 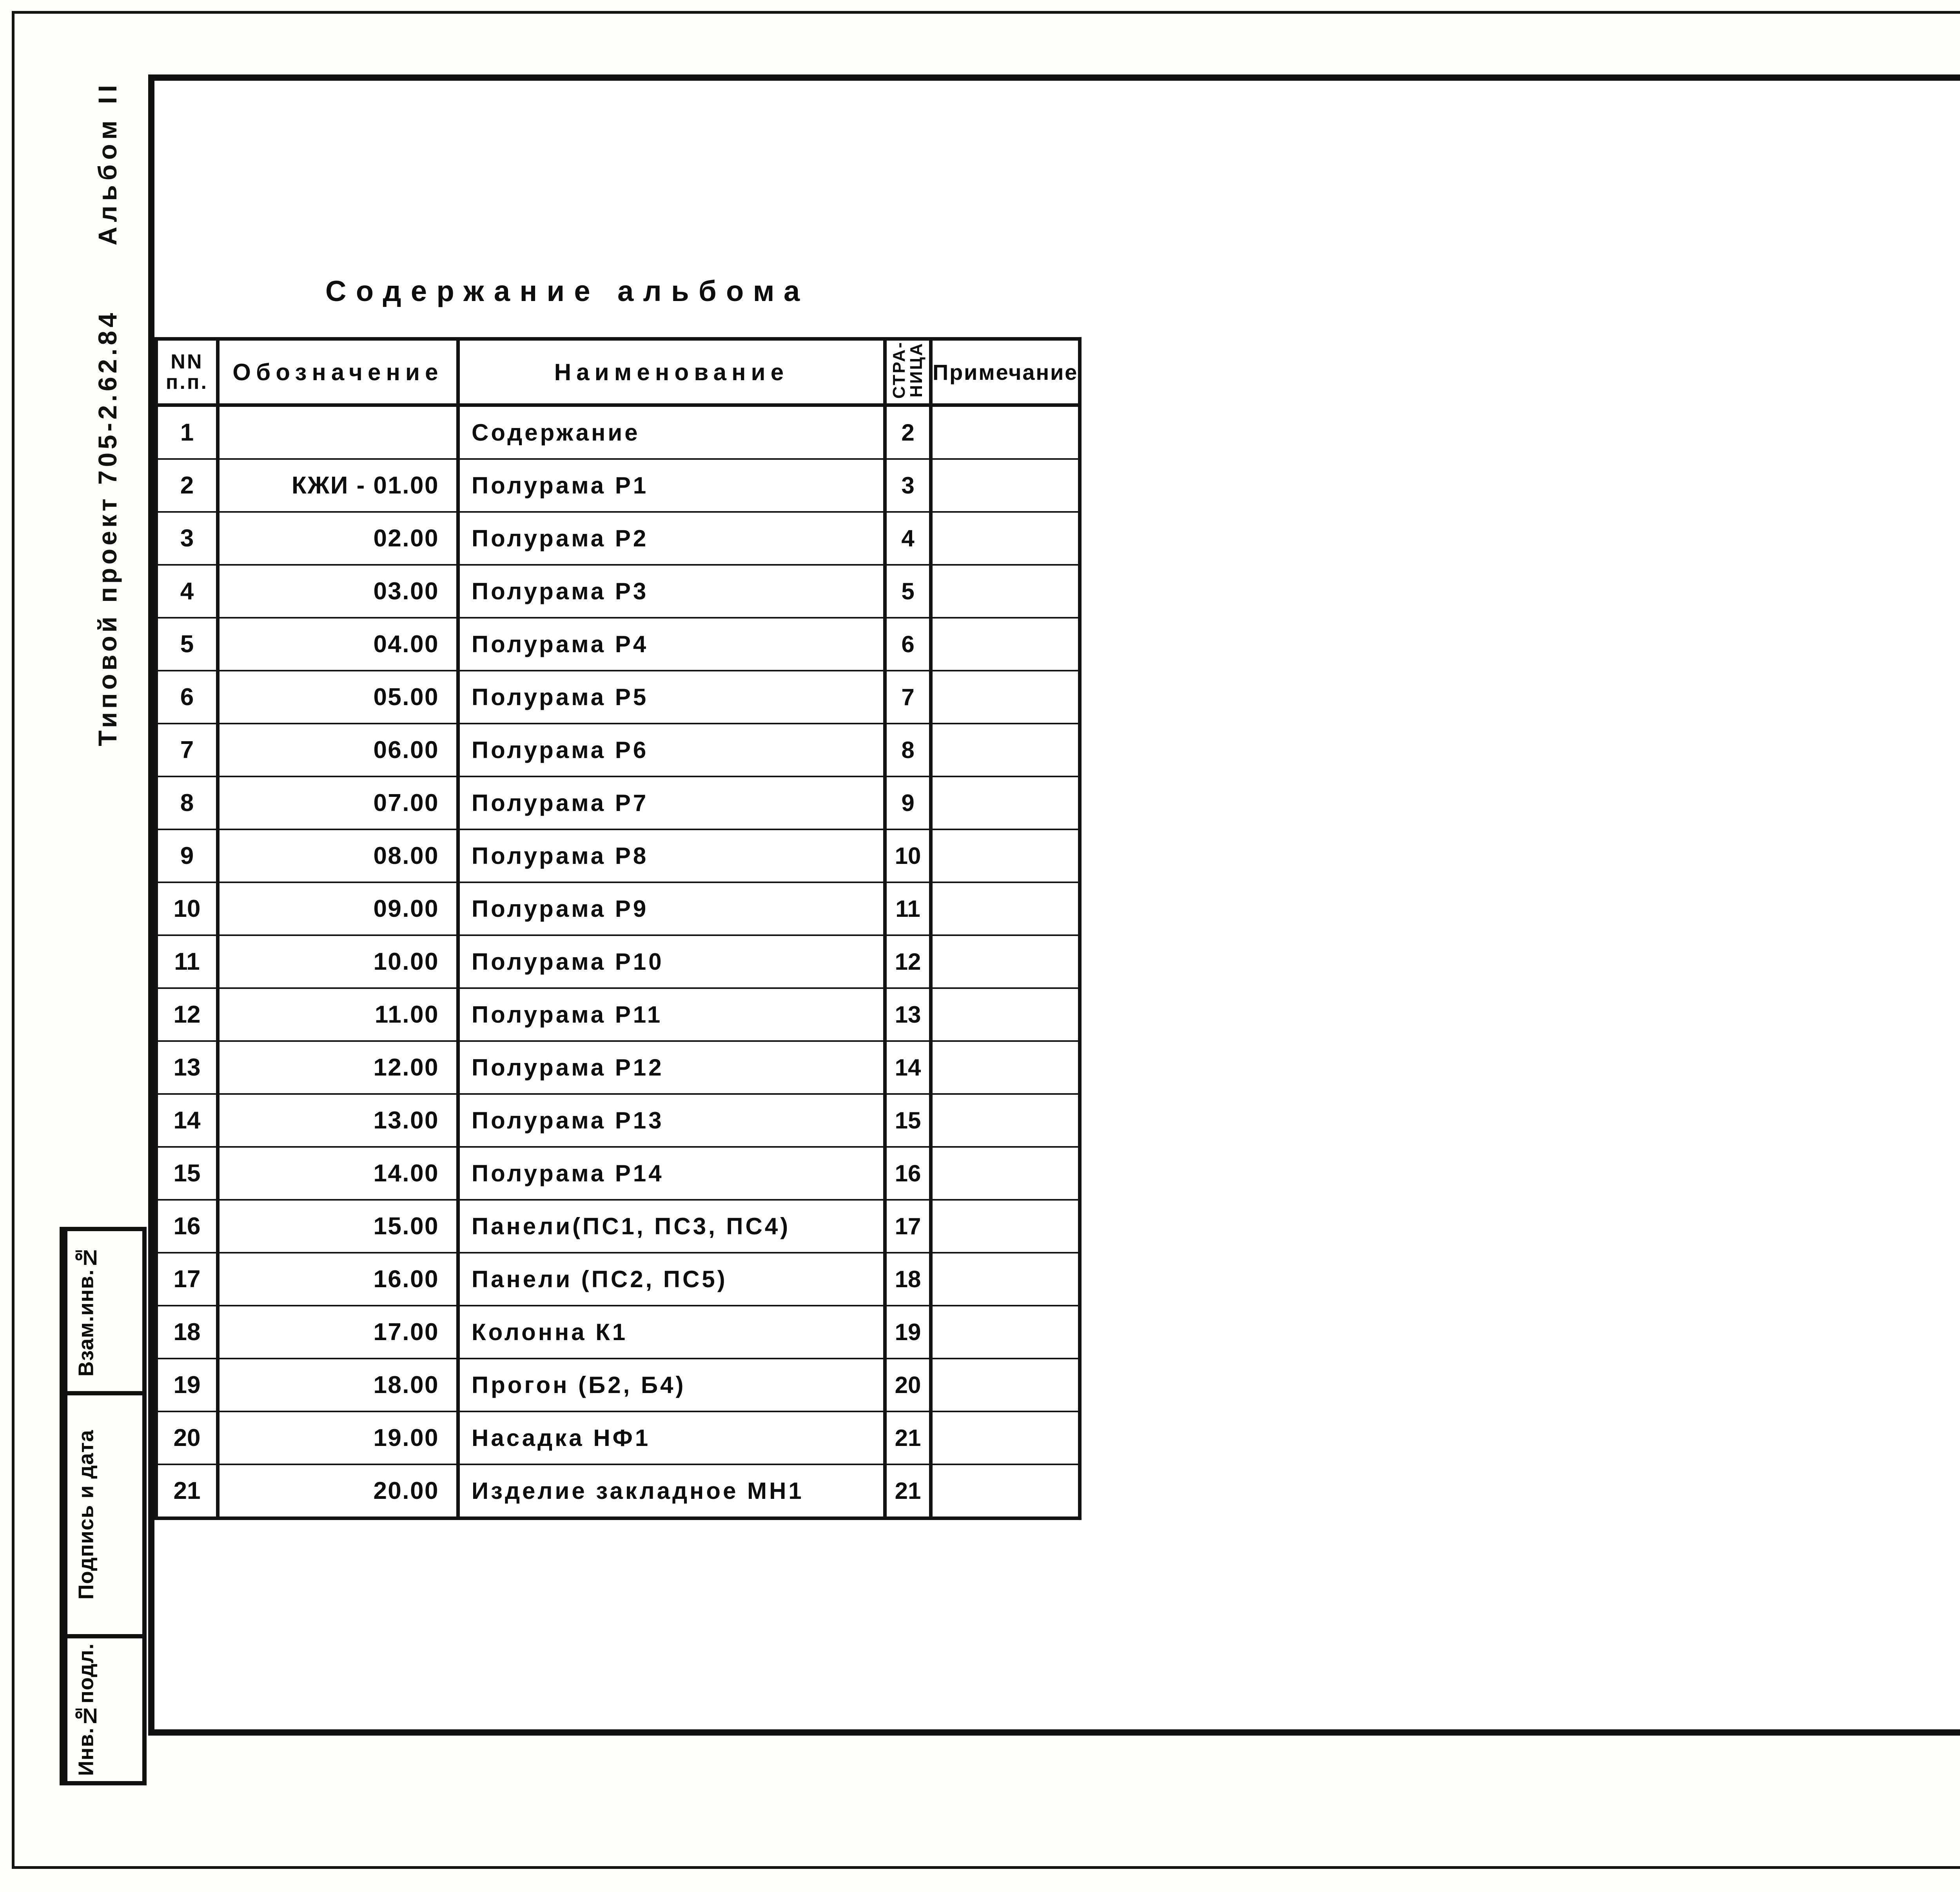 What do you see at coordinates (338, 1492) in the screenshot?
I see `row-designation: 20.00` at bounding box center [338, 1492].